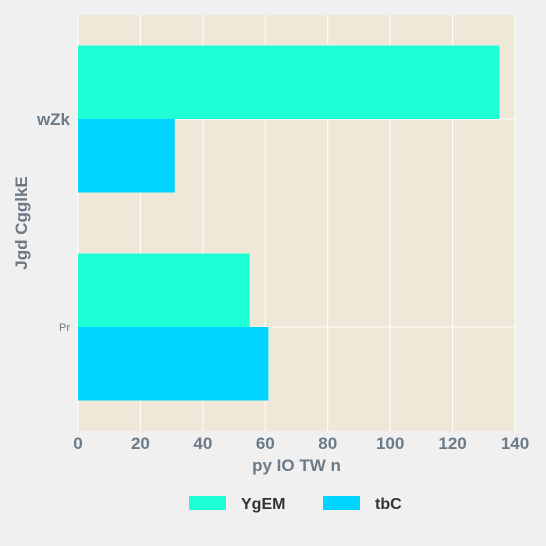 The width and height of the screenshot is (546, 546). What do you see at coordinates (327, 443) in the screenshot?
I see `x-tick-label: 80` at bounding box center [327, 443].